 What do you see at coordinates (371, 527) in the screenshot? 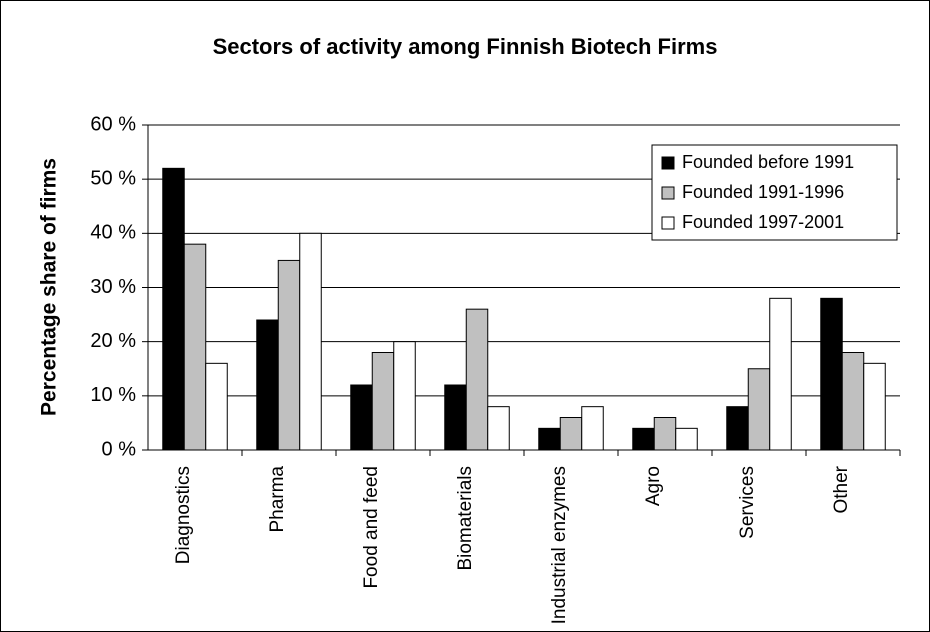
I see `x-tick-label: Food and feed` at bounding box center [371, 527].